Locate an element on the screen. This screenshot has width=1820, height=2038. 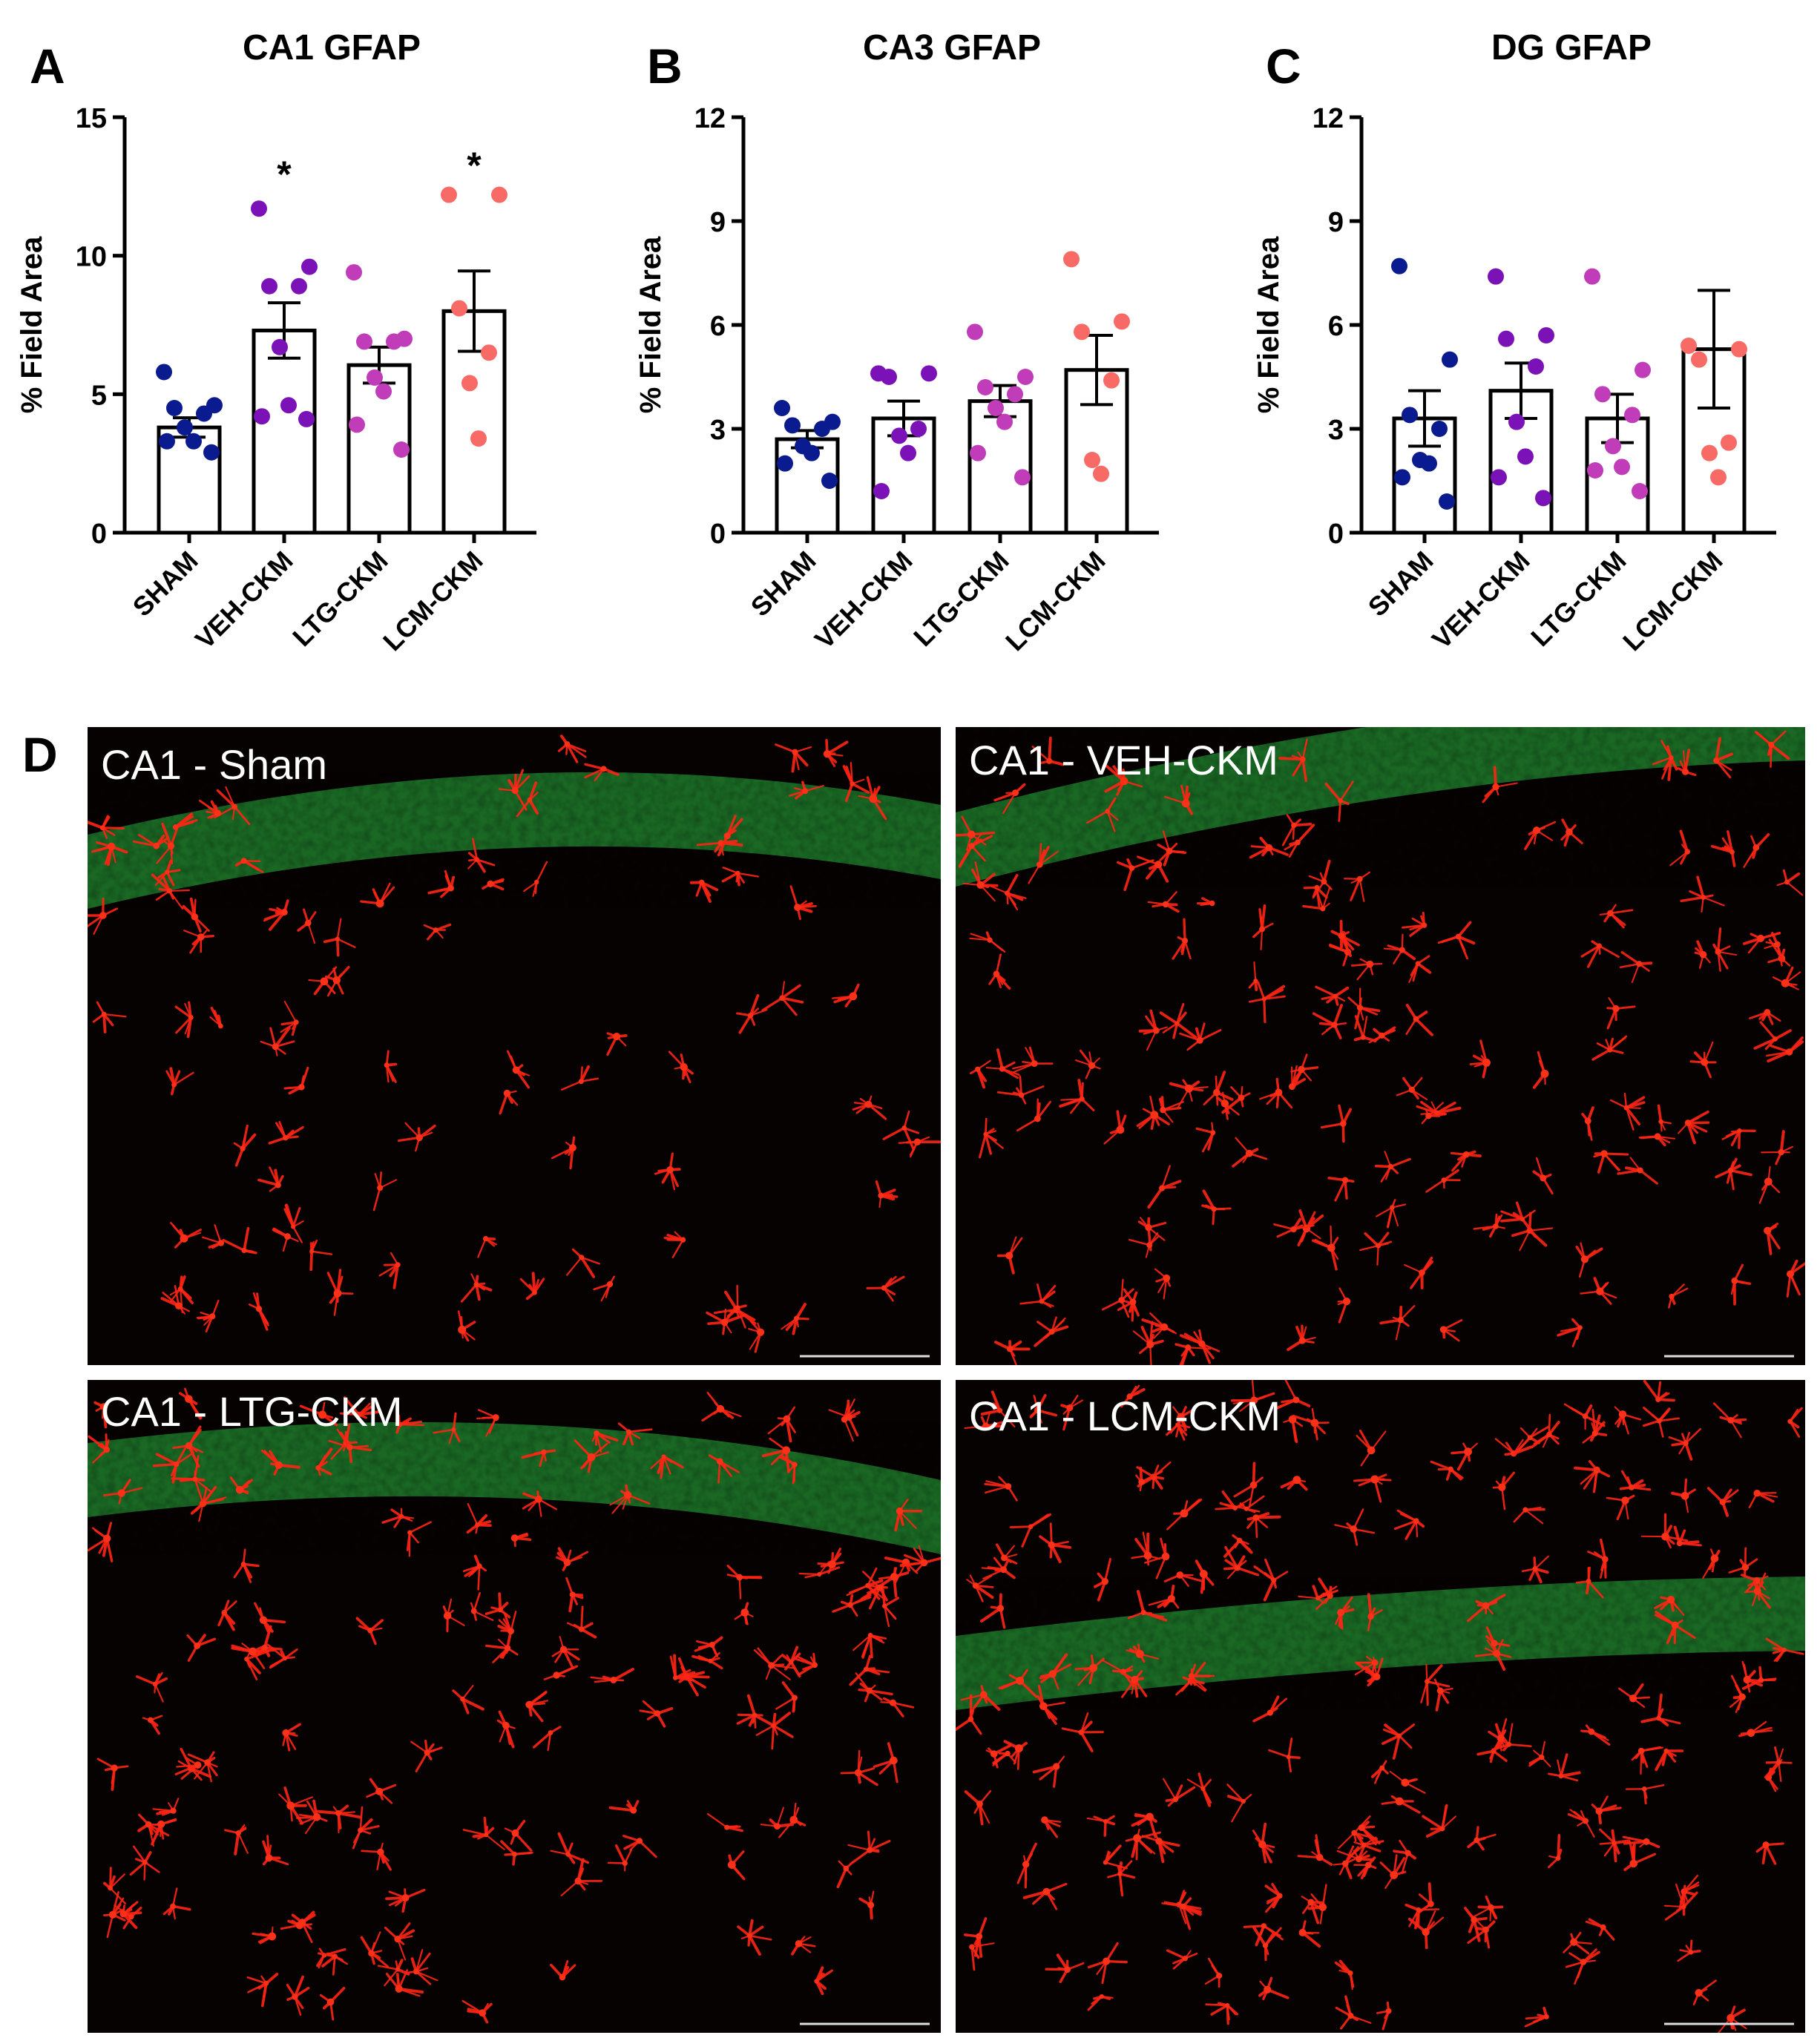
micrograph-label: CA1 - LCM-CKM is located at coordinates (1125, 1416).